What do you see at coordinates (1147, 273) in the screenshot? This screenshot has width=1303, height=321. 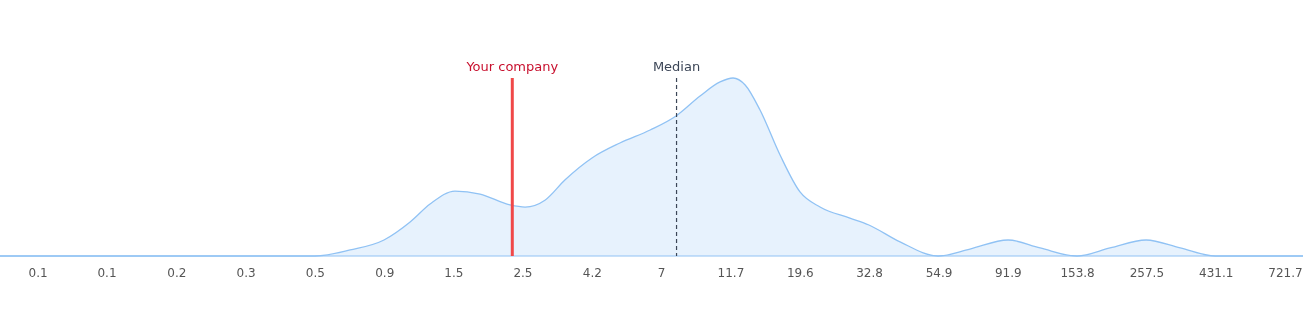 I see `x-tick-label: 257.5` at bounding box center [1147, 273].